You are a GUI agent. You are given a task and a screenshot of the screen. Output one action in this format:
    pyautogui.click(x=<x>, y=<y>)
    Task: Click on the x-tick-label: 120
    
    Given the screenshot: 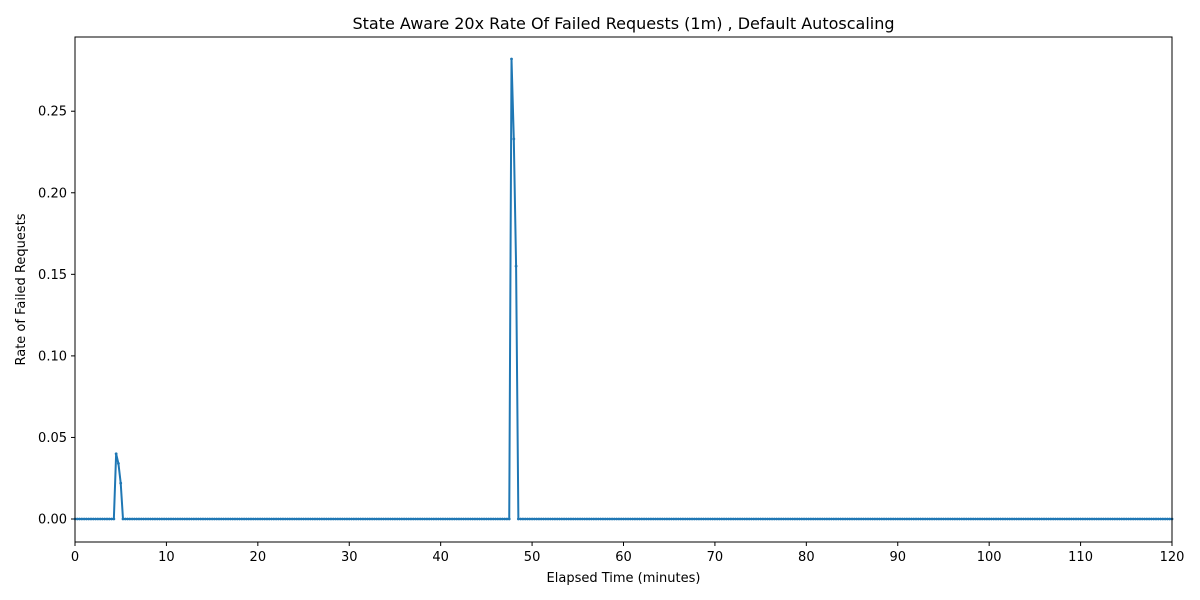 What is the action you would take?
    pyautogui.click(x=1172, y=557)
    